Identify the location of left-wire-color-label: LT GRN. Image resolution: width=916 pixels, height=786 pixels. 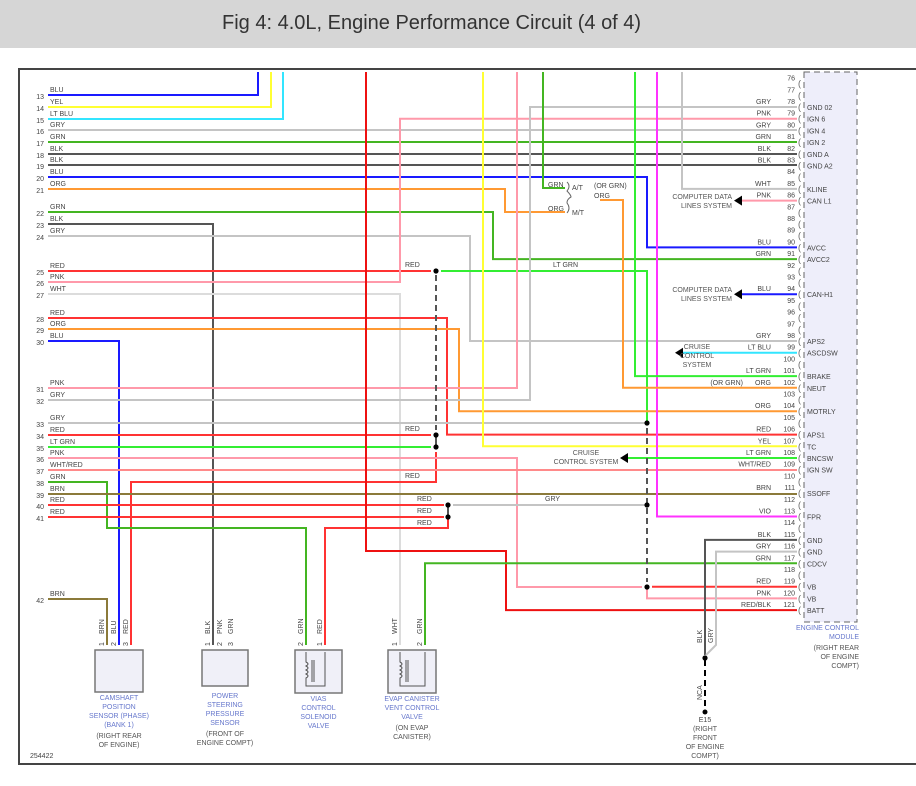
(62, 442).